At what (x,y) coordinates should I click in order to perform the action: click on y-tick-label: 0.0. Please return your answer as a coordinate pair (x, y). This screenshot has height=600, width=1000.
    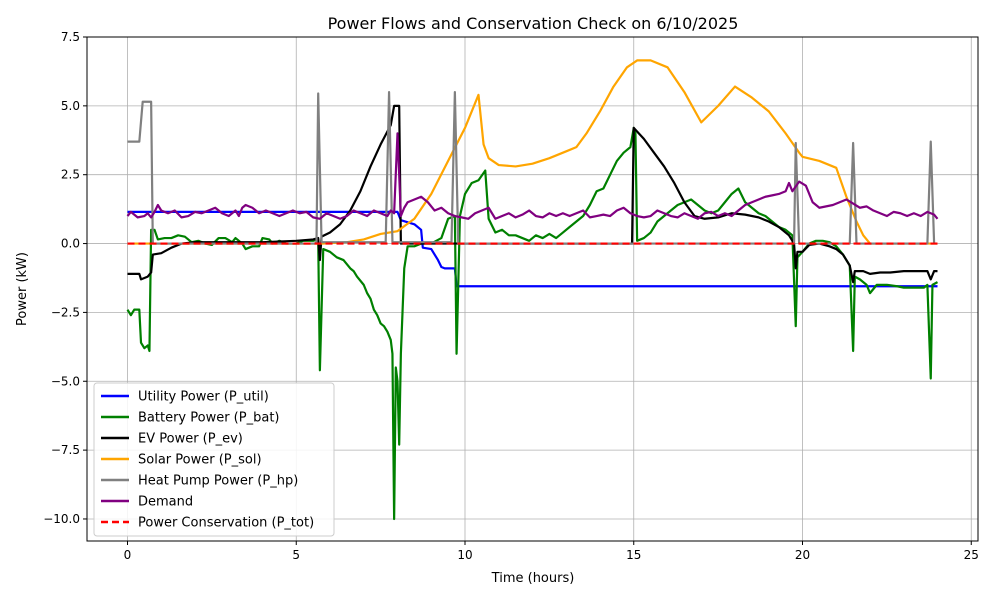
    Looking at the image, I should click on (70, 244).